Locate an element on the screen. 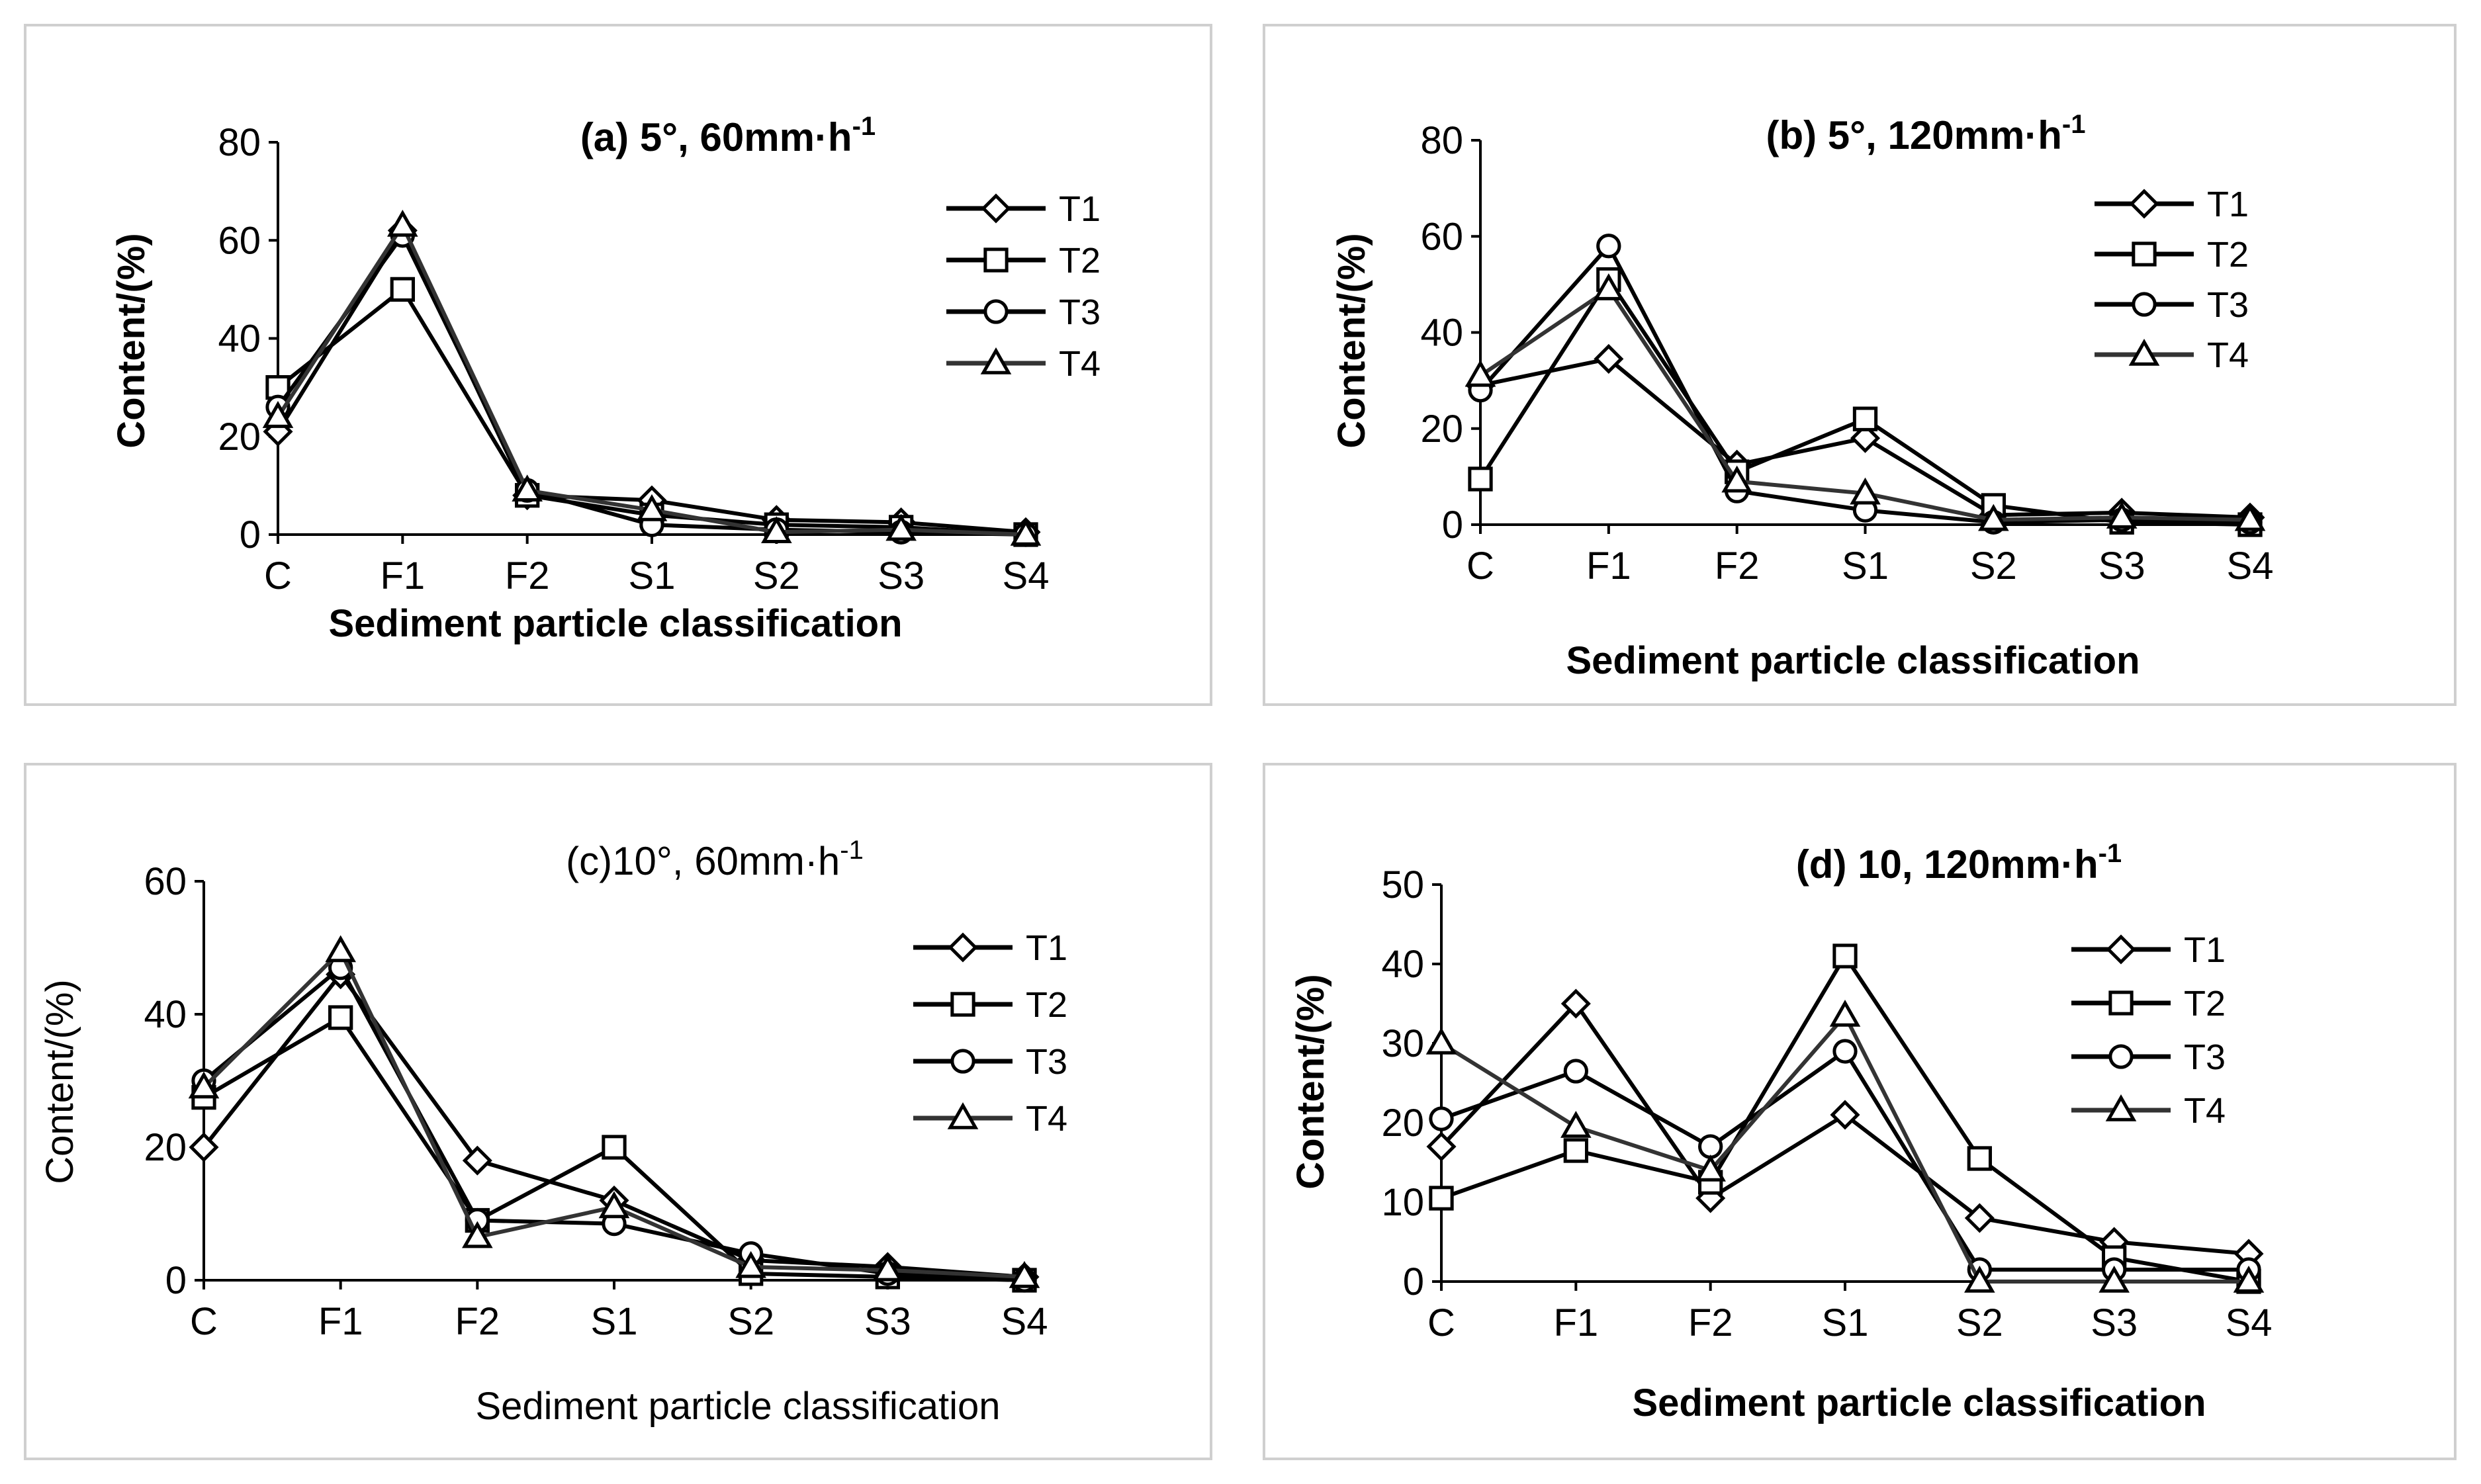 This screenshot has height=1484, width=2481. y-tick-label: 80 is located at coordinates (239, 143).